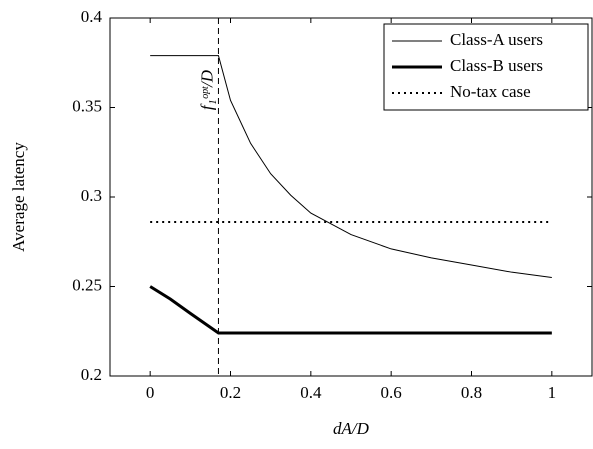 The image size is (593, 449). Describe the element at coordinates (311, 392) in the screenshot. I see `x-tick-label: 0.4` at that location.